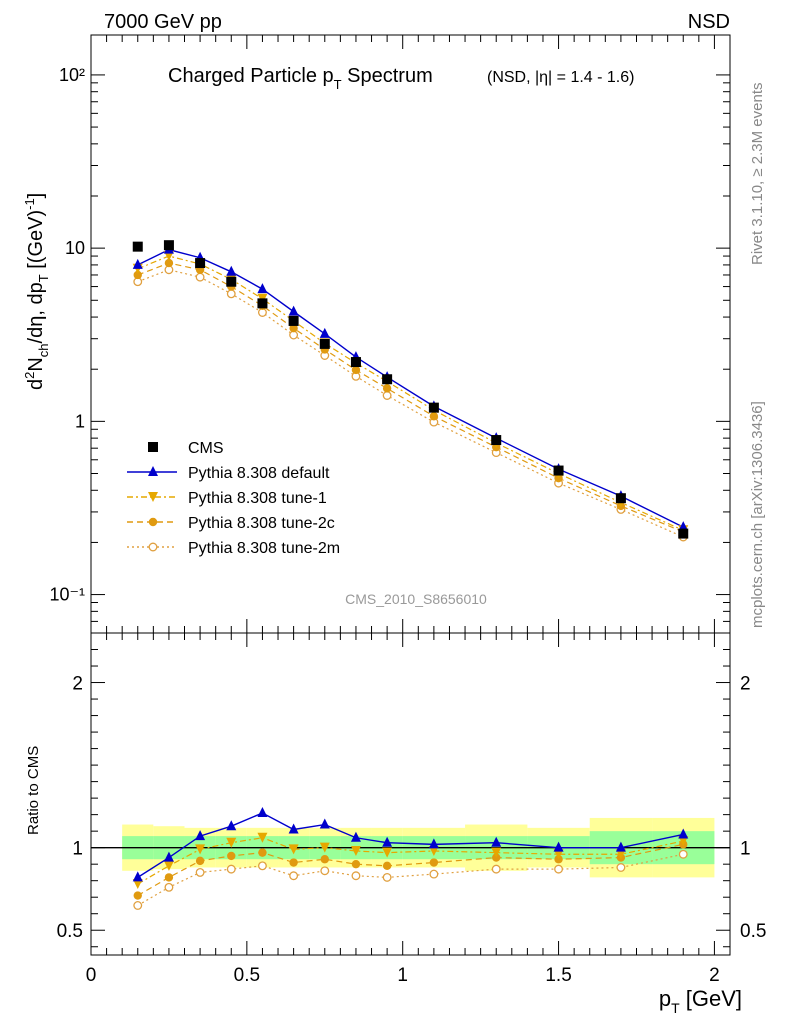 This screenshot has height=1024, width=786. Describe the element at coordinates (757, 174) in the screenshot. I see `rivet-version-label: Rivet 3.1.10, ≥ 2.3M events` at that location.